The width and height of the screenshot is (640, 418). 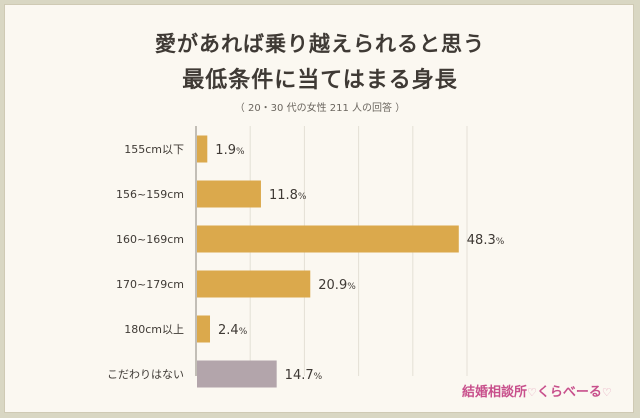 What do you see at coordinates (150, 194) in the screenshot?
I see `category-label: 156~159cm` at bounding box center [150, 194].